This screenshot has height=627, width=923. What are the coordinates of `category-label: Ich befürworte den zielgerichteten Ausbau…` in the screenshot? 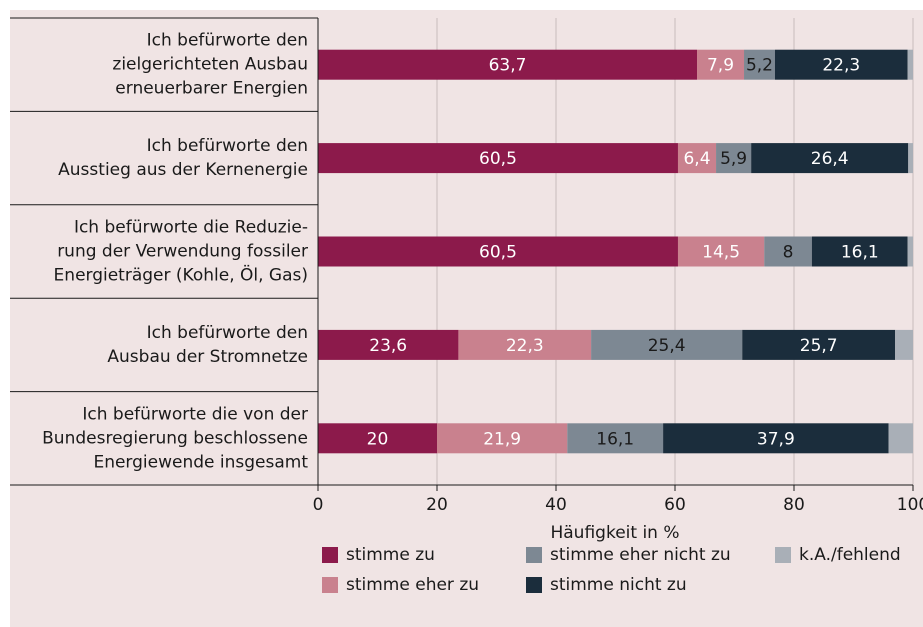 It's located at (210, 65).